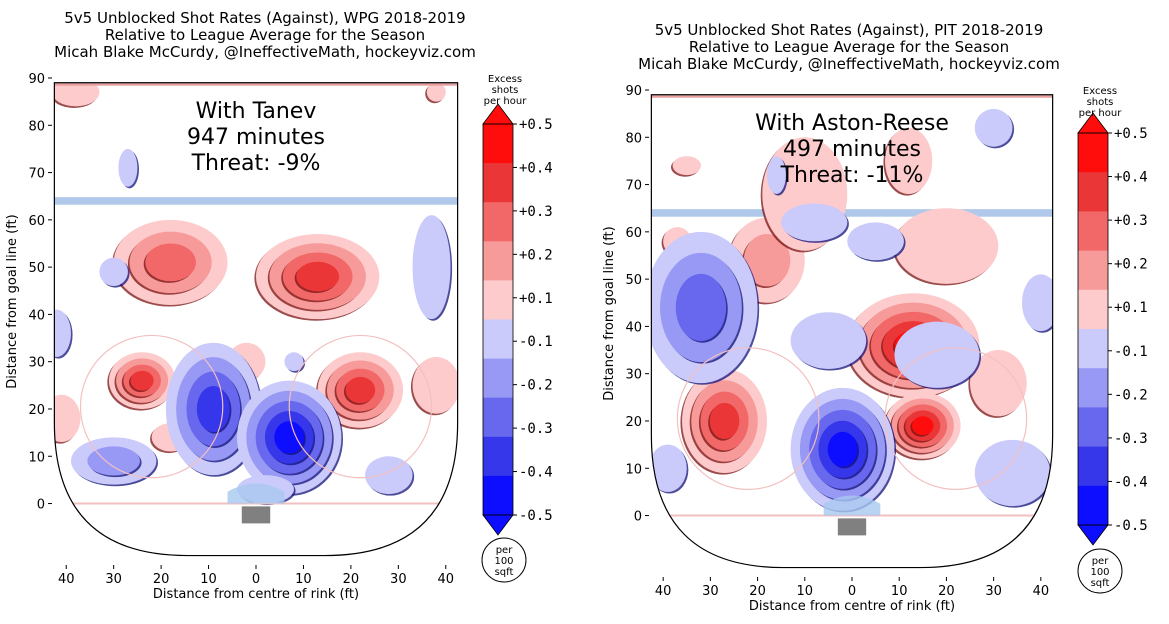 This screenshot has width=1169, height=624. Describe the element at coordinates (1093, 535) in the screenshot. I see `colorbar-extend-bottom` at that location.